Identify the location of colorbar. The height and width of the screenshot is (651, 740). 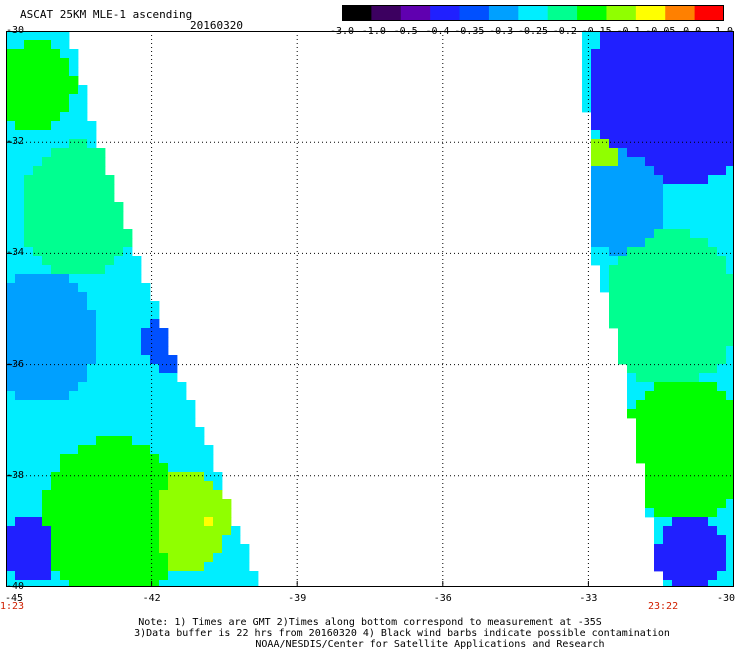
(533, 13).